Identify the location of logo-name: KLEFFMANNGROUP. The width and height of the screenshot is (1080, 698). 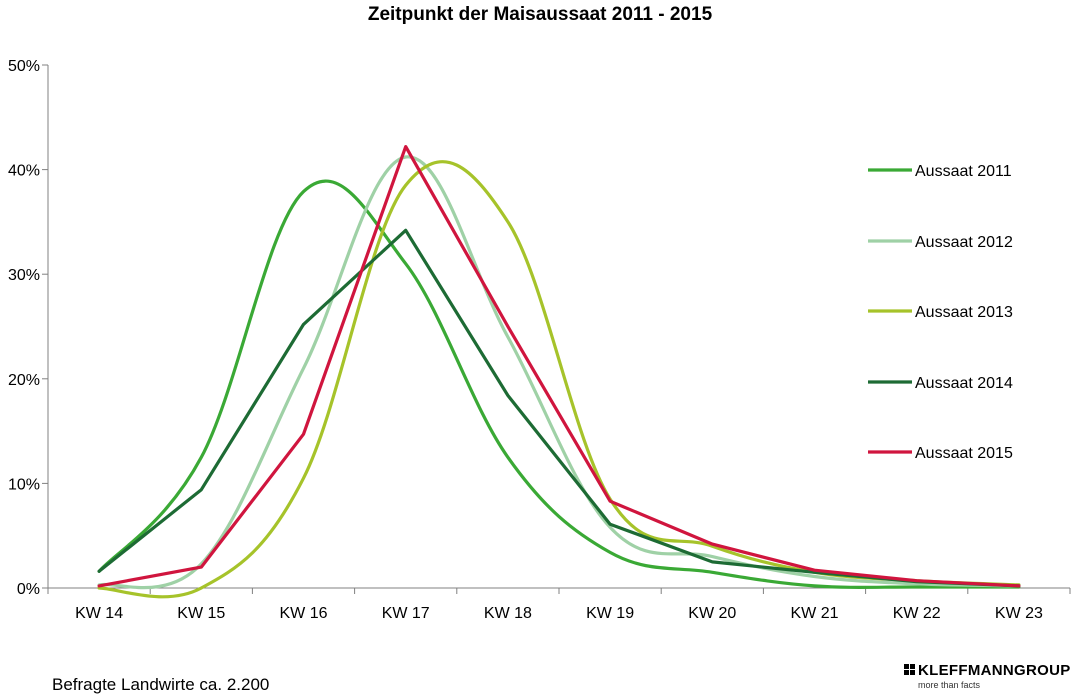
(994, 670).